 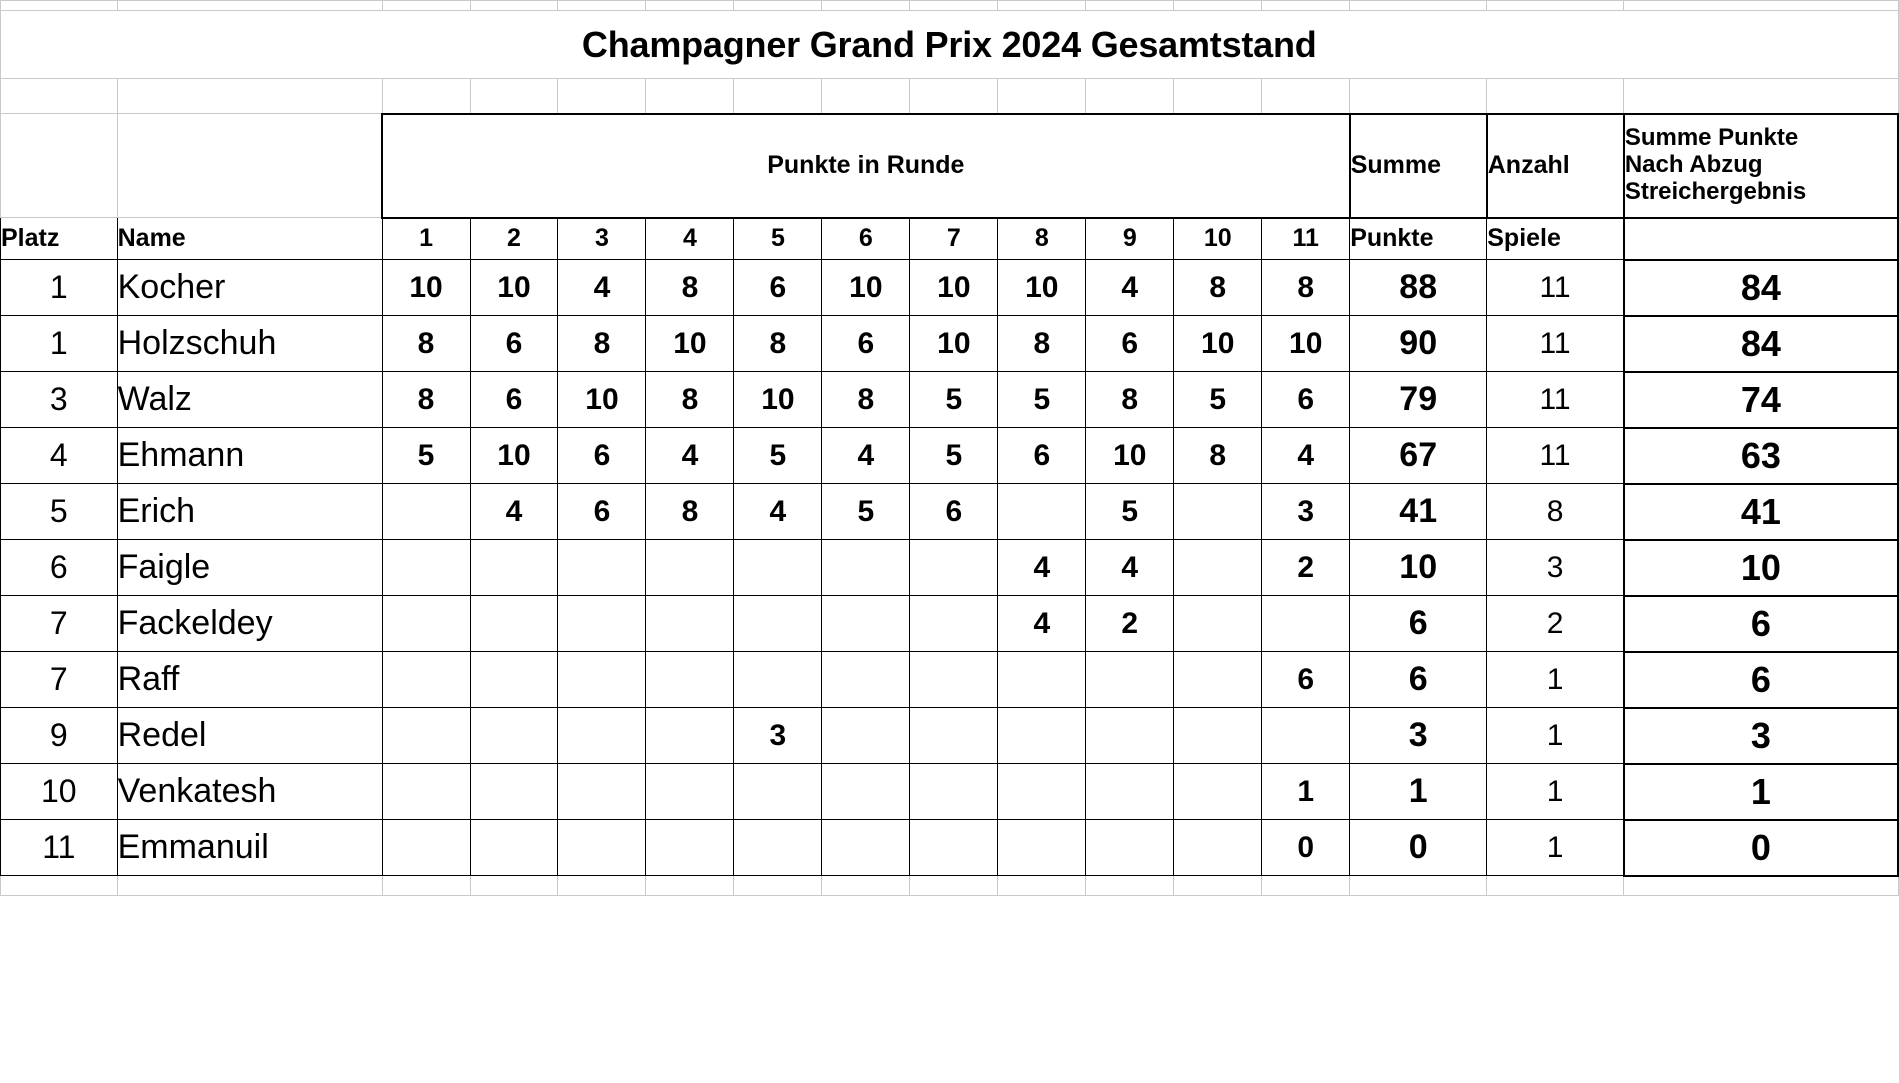 What do you see at coordinates (1760, 343) in the screenshot?
I see `cell-final-punkte: 84` at bounding box center [1760, 343].